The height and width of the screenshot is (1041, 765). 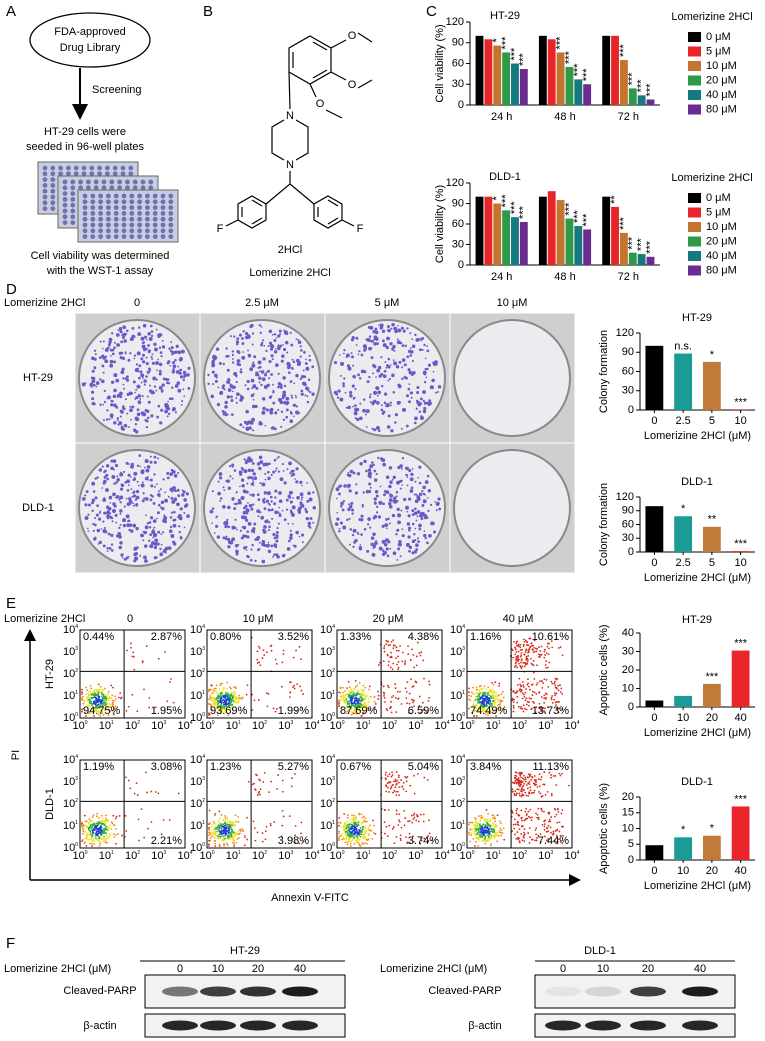 I want to click on quadrant-percent: 13.73%, so click(x=551, y=711).